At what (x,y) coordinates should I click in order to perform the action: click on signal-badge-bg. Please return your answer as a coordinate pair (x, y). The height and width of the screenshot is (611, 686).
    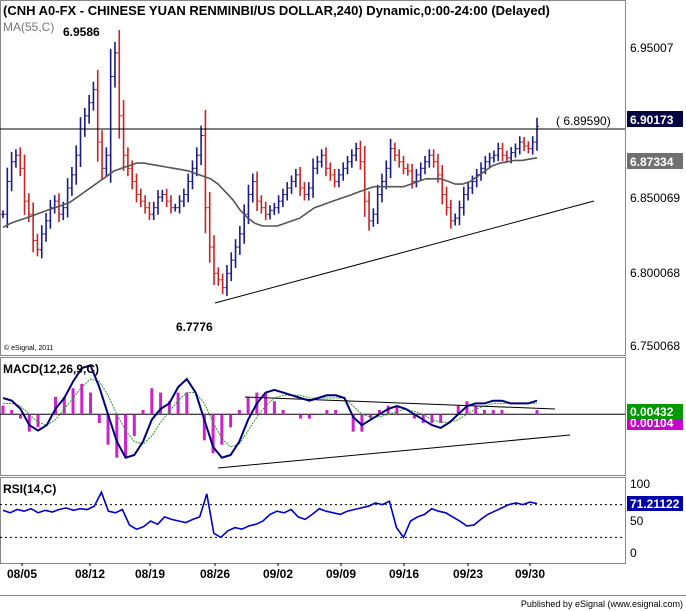
    Looking at the image, I should click on (655, 423).